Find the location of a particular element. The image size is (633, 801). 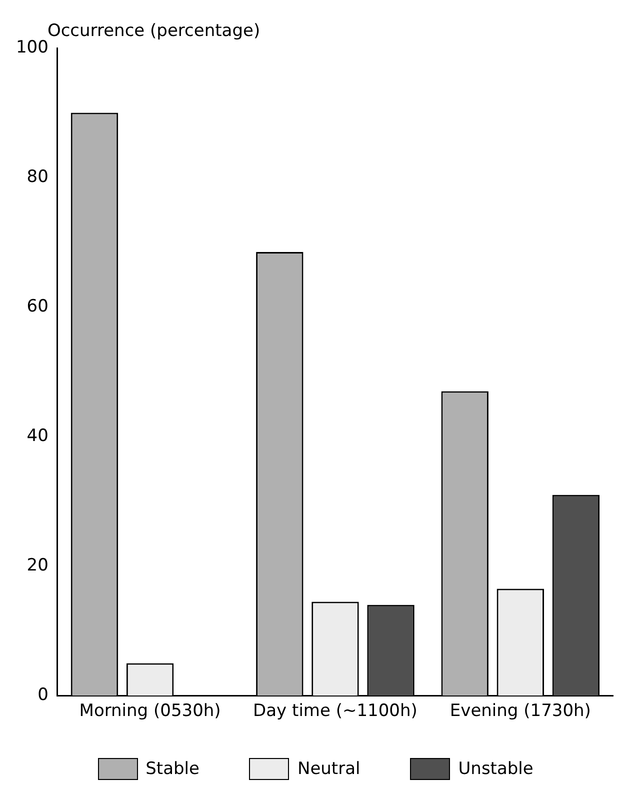

y-tick-label: 0 is located at coordinates (43, 695).